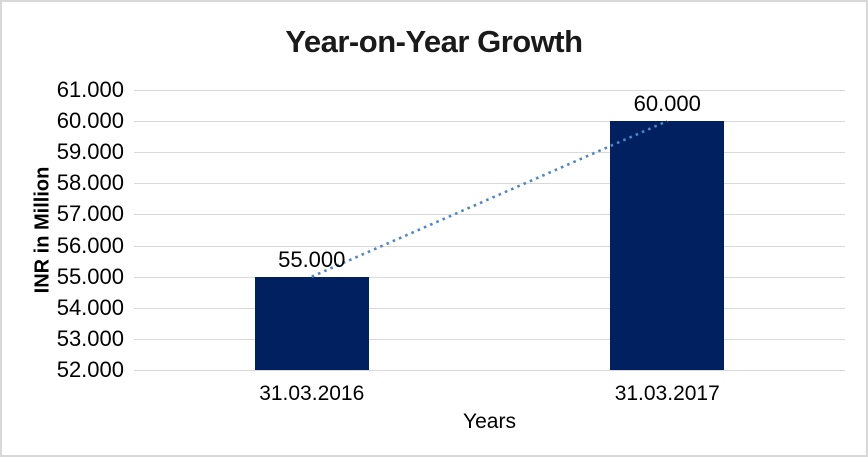  Describe the element at coordinates (434, 41) in the screenshot. I see `chart-title: Year-on-Year Growth` at that location.